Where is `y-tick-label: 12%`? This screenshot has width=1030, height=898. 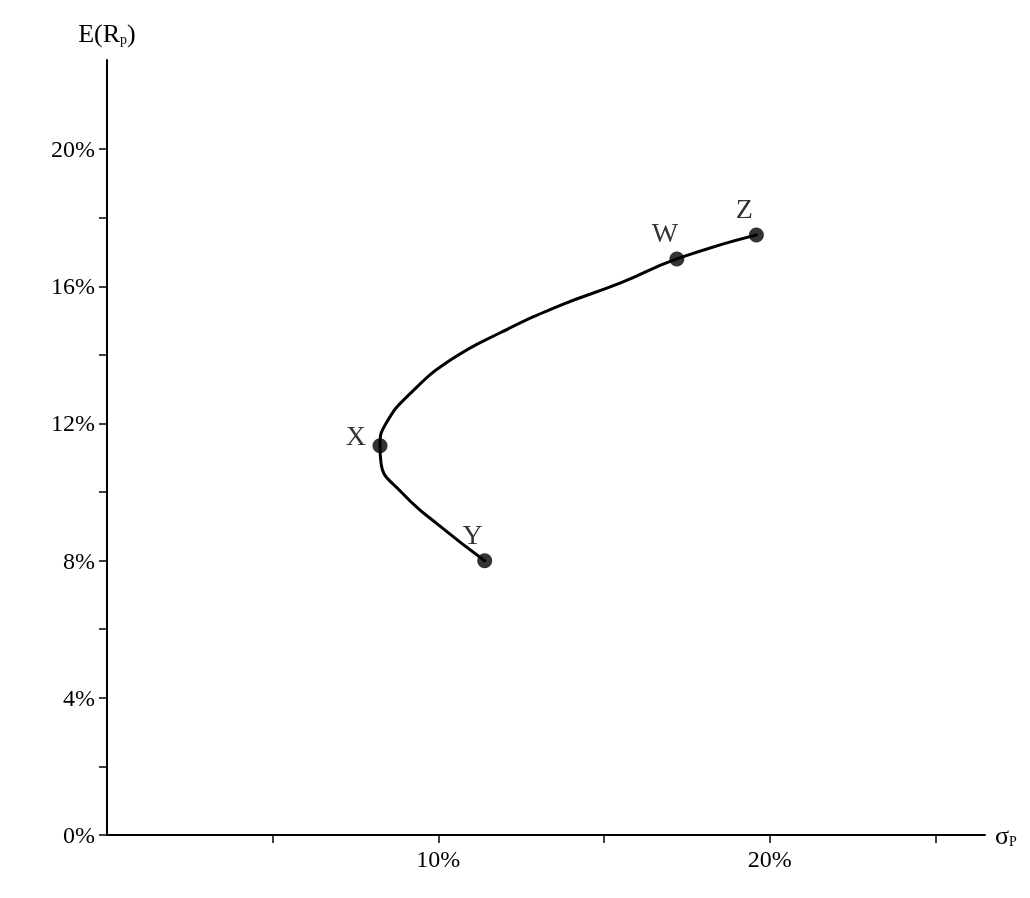 y-tick-label: 12% is located at coordinates (73, 423).